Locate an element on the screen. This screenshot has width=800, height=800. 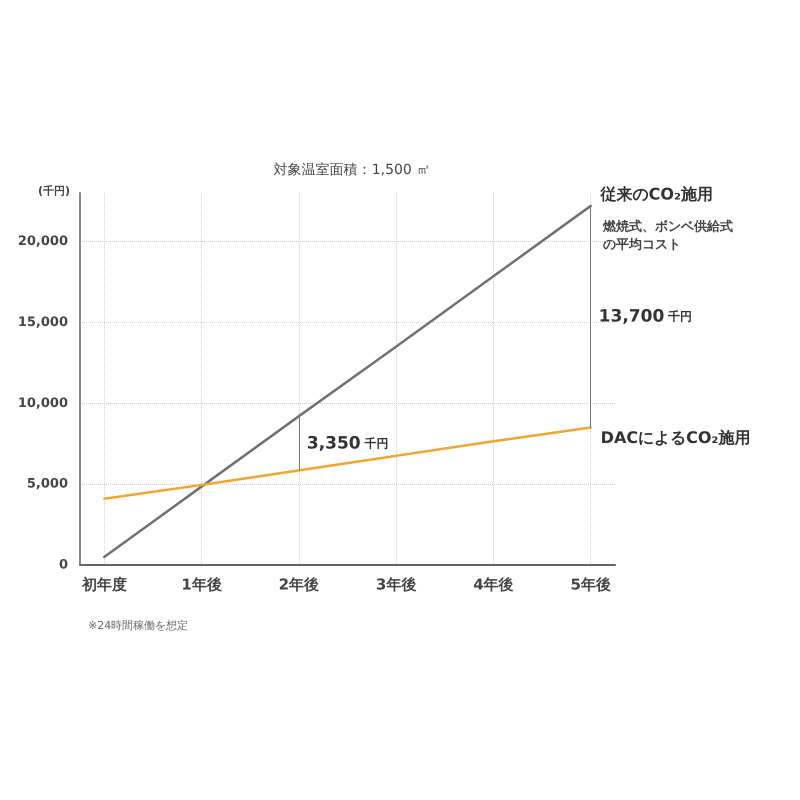
text: ※24時間稼働を想定 is located at coordinates (138, 625).